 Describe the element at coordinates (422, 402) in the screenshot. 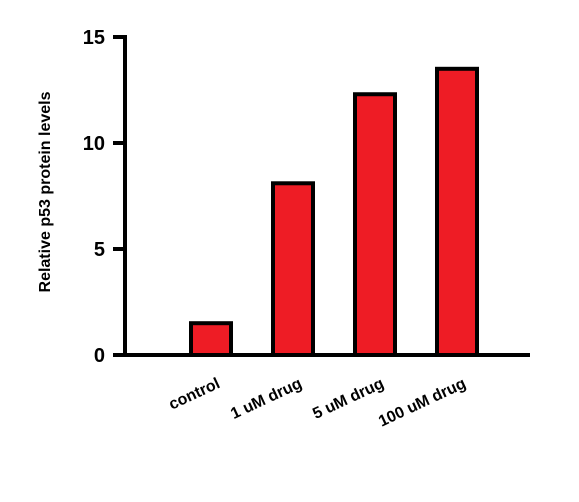

I see `x-tick-label-3: 100 uM drug` at that location.